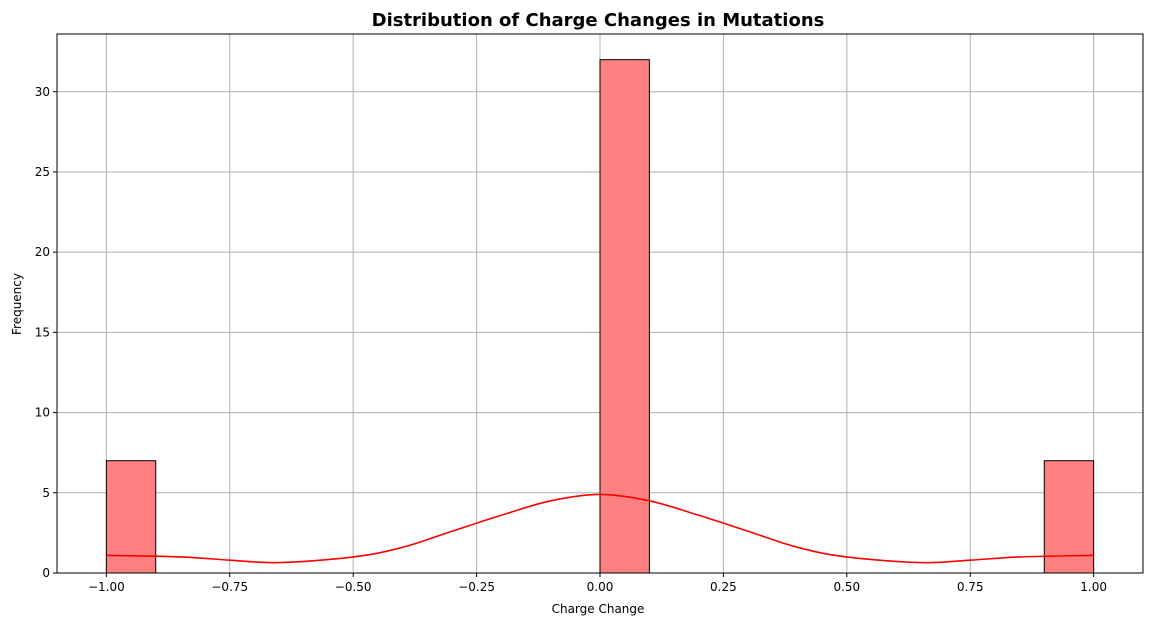 This screenshot has width=1151, height=626. Describe the element at coordinates (106, 587) in the screenshot. I see `x-tick-label-0: −1.00` at that location.